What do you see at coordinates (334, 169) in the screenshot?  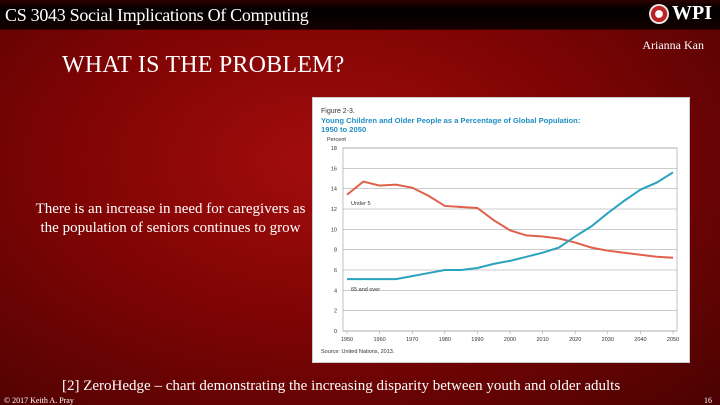 I see `y-tick-label: 16` at bounding box center [334, 169].